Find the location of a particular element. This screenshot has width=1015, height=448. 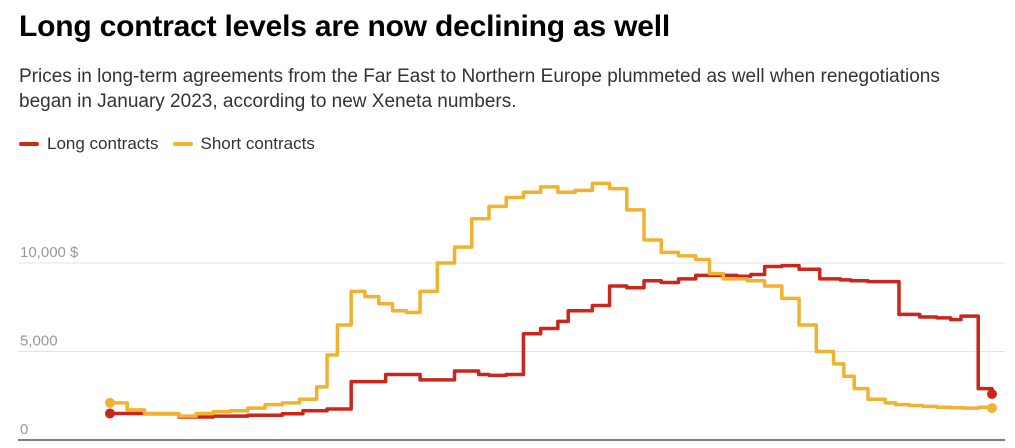

legend-swatch-short is located at coordinates (182, 144).